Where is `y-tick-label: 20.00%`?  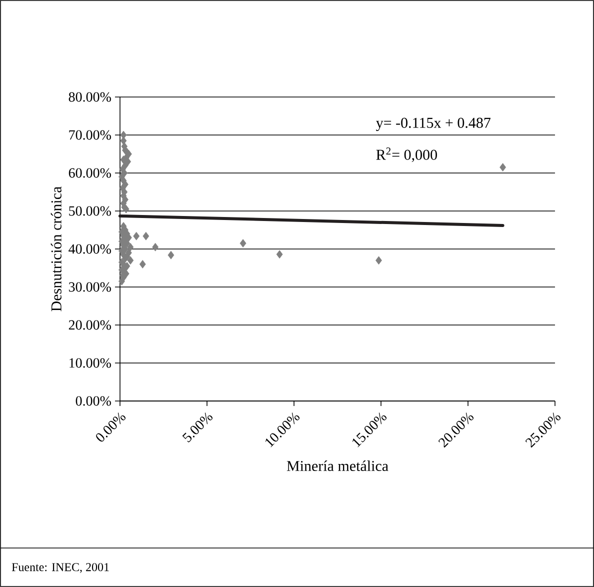 y-tick-label: 20.00% is located at coordinates (89, 325).